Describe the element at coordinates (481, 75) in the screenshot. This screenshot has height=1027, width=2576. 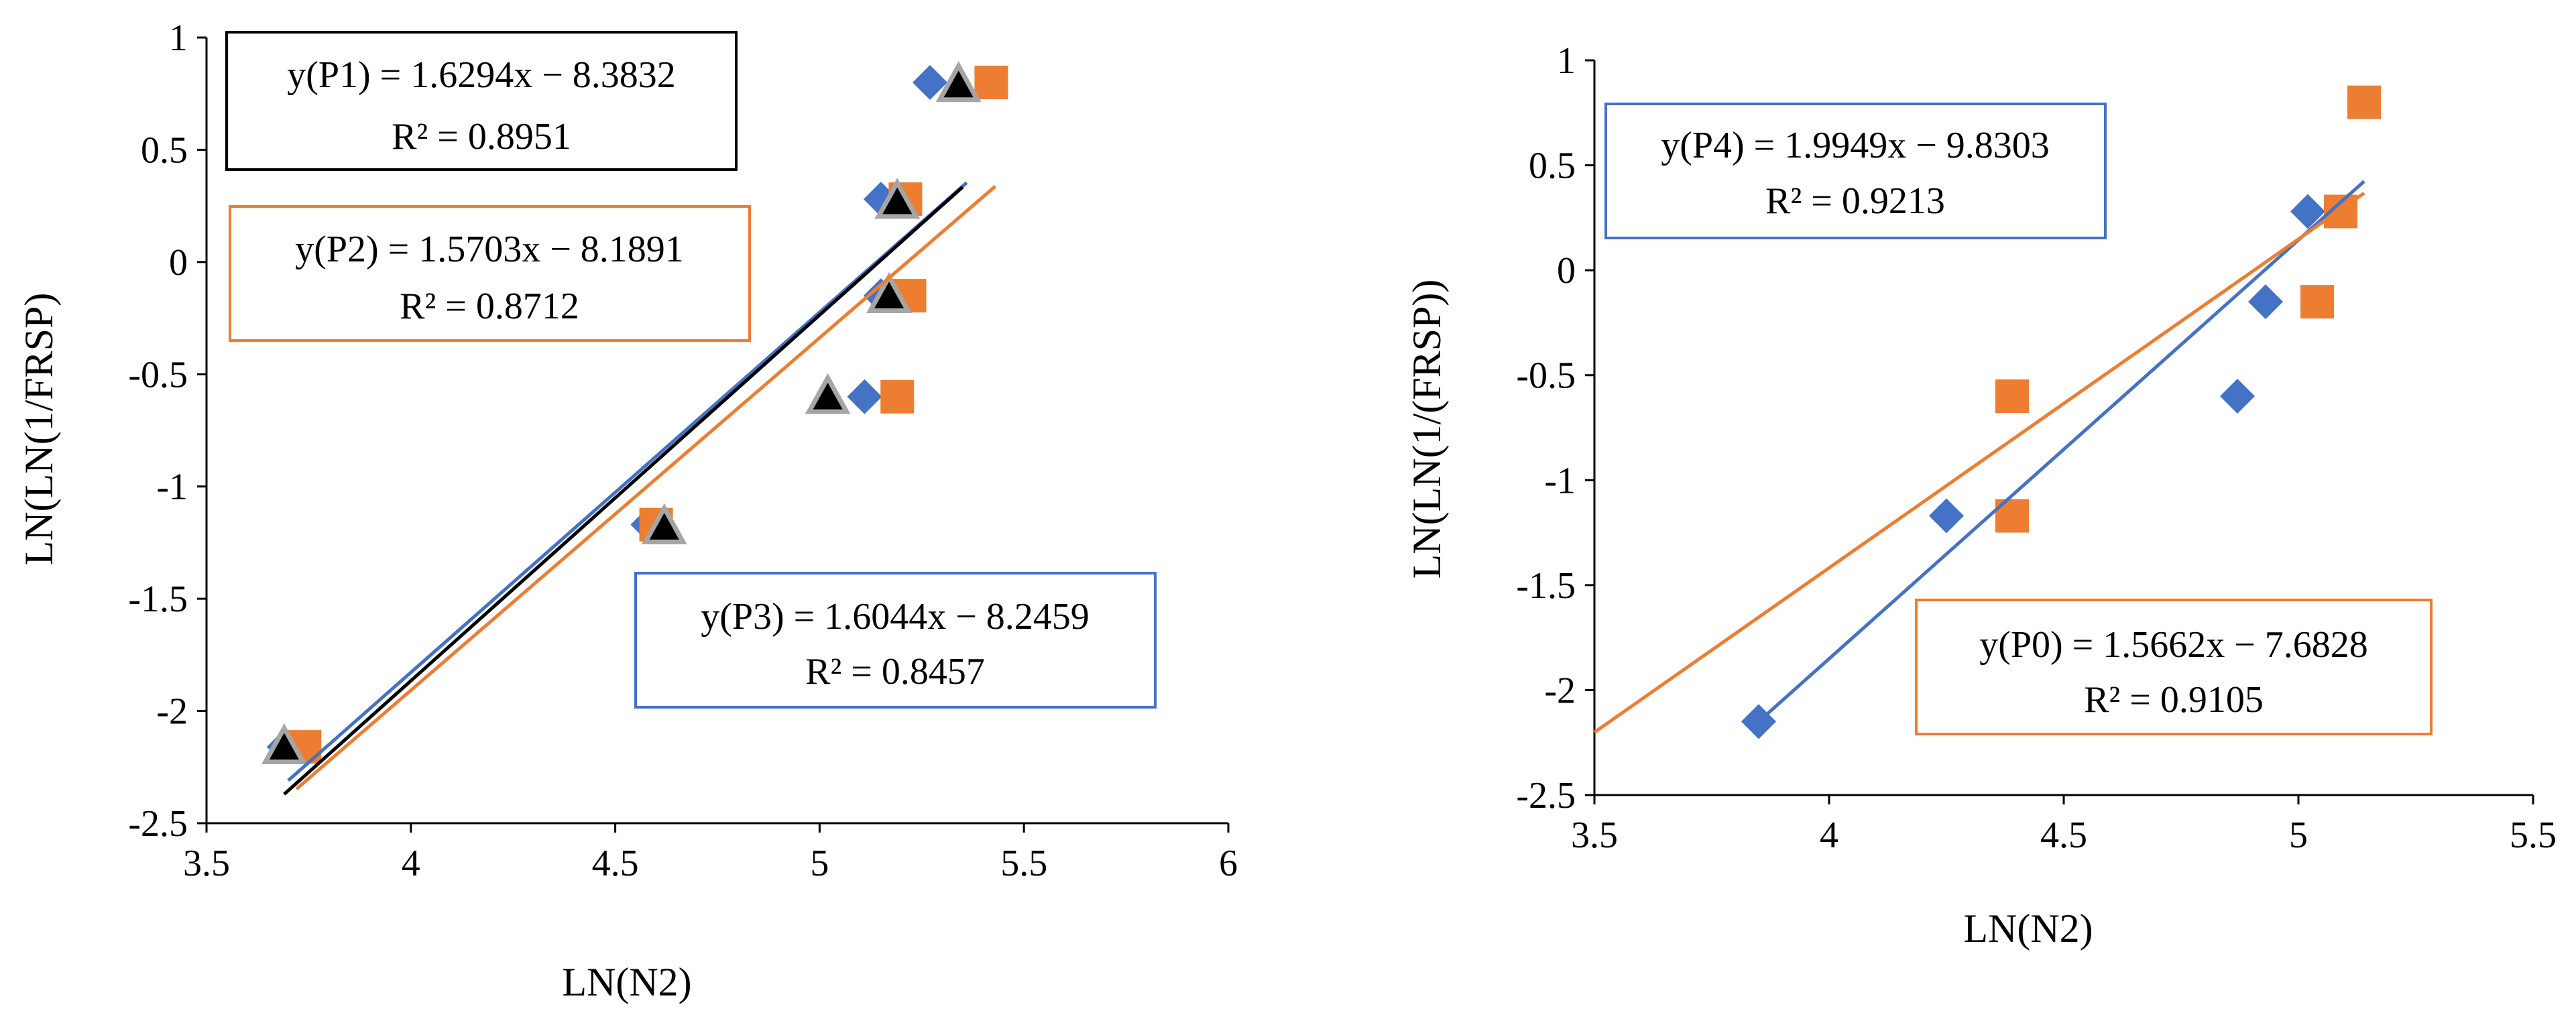
I see `left-eq-p1-line1: y(P1) = 1.6294x − 8.3832` at that location.